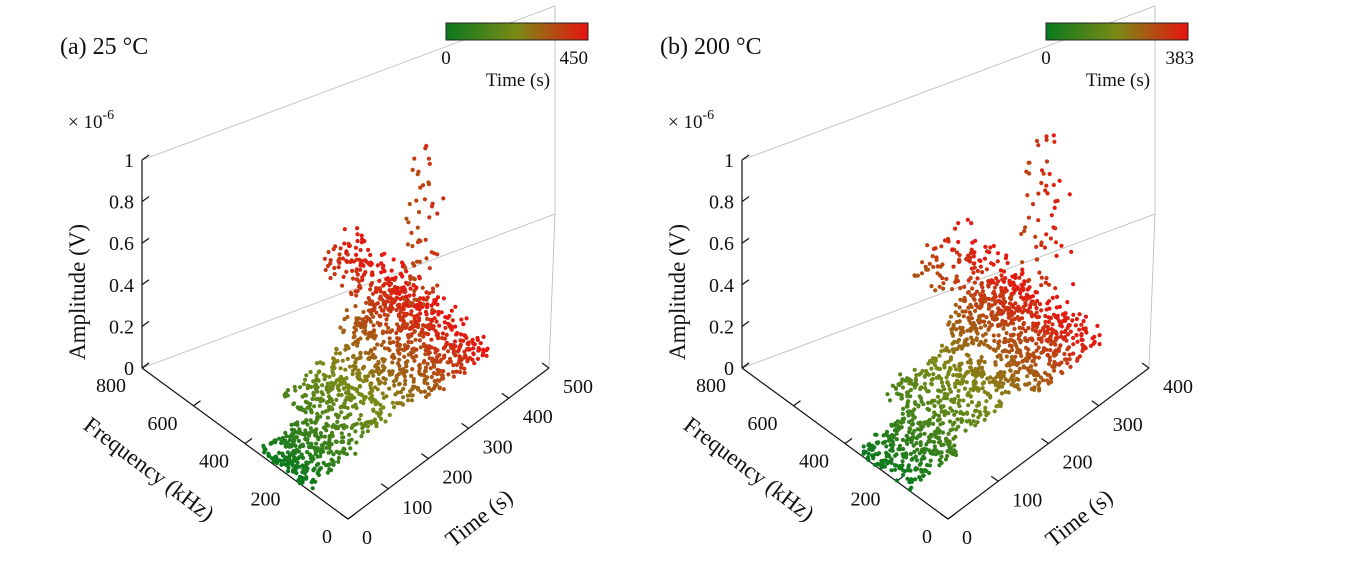 The height and width of the screenshot is (586, 1360). I want to click on z-tick-mark, so click(745, 365).